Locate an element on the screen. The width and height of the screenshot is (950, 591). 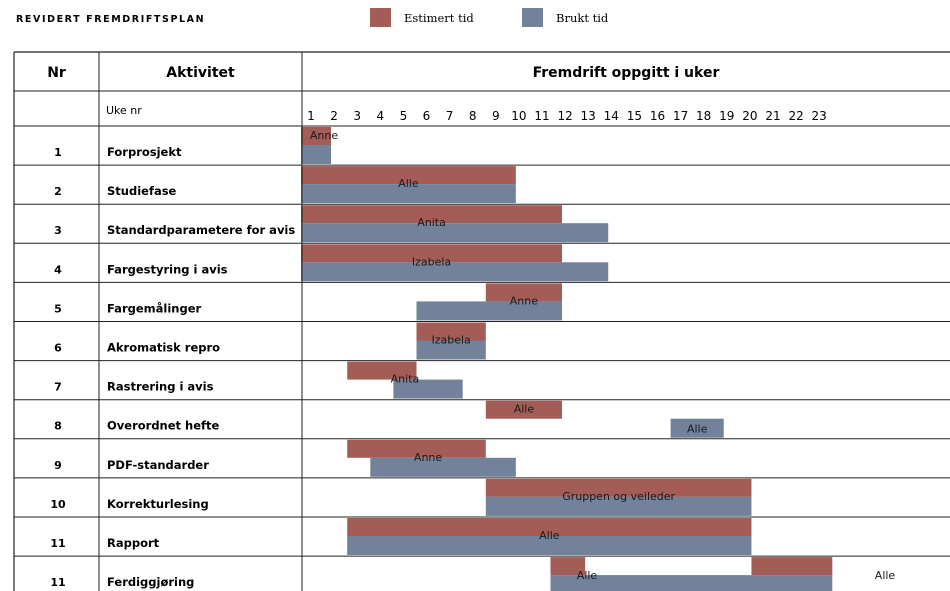
row-activity: Standardparametere for avis is located at coordinates (201, 230).